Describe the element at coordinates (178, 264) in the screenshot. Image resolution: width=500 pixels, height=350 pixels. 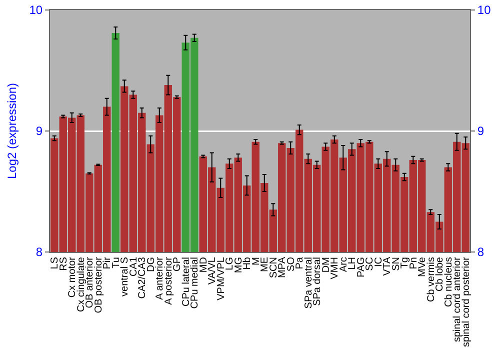
I see `x-tick-label: GP` at that location.